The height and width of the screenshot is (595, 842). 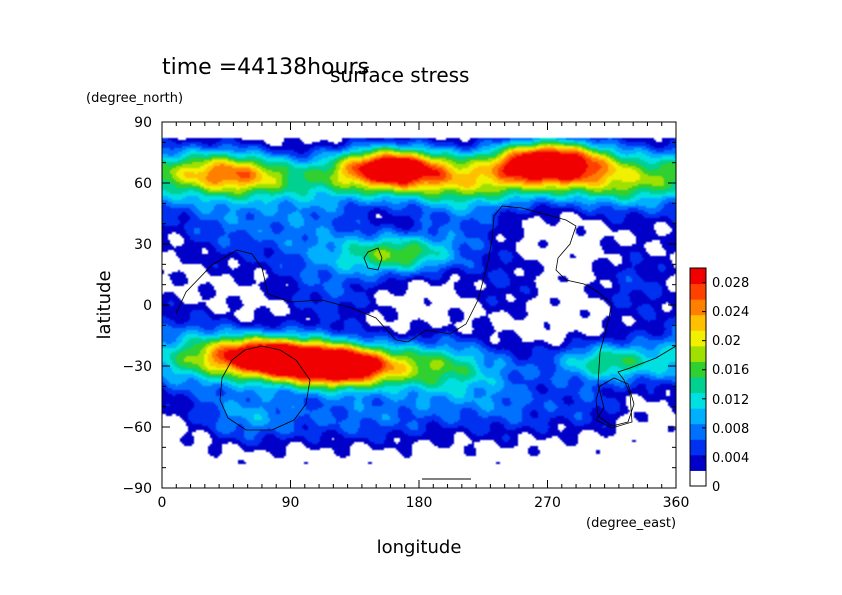 What do you see at coordinates (547, 503) in the screenshot?
I see `x-tick-label-270: 270` at bounding box center [547, 503].